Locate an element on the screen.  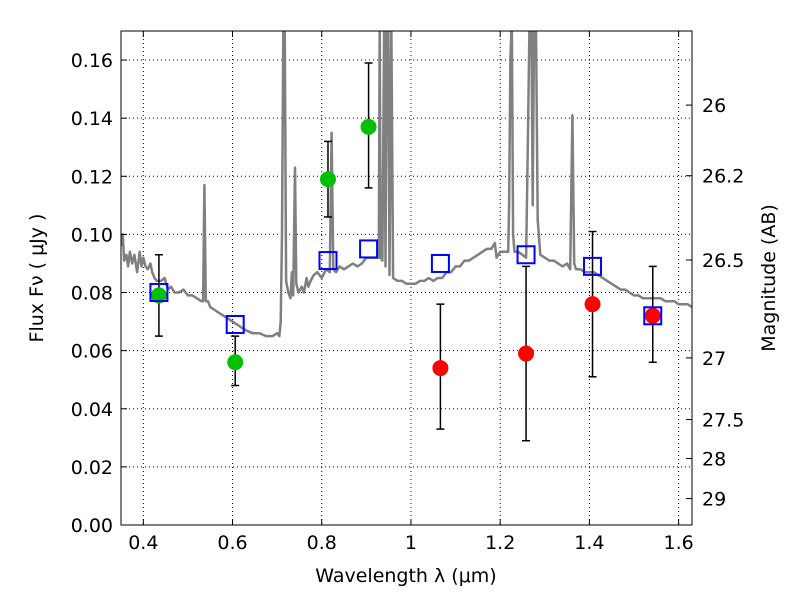
magnitude-tick-label: 26.2 is located at coordinates (723, 177).